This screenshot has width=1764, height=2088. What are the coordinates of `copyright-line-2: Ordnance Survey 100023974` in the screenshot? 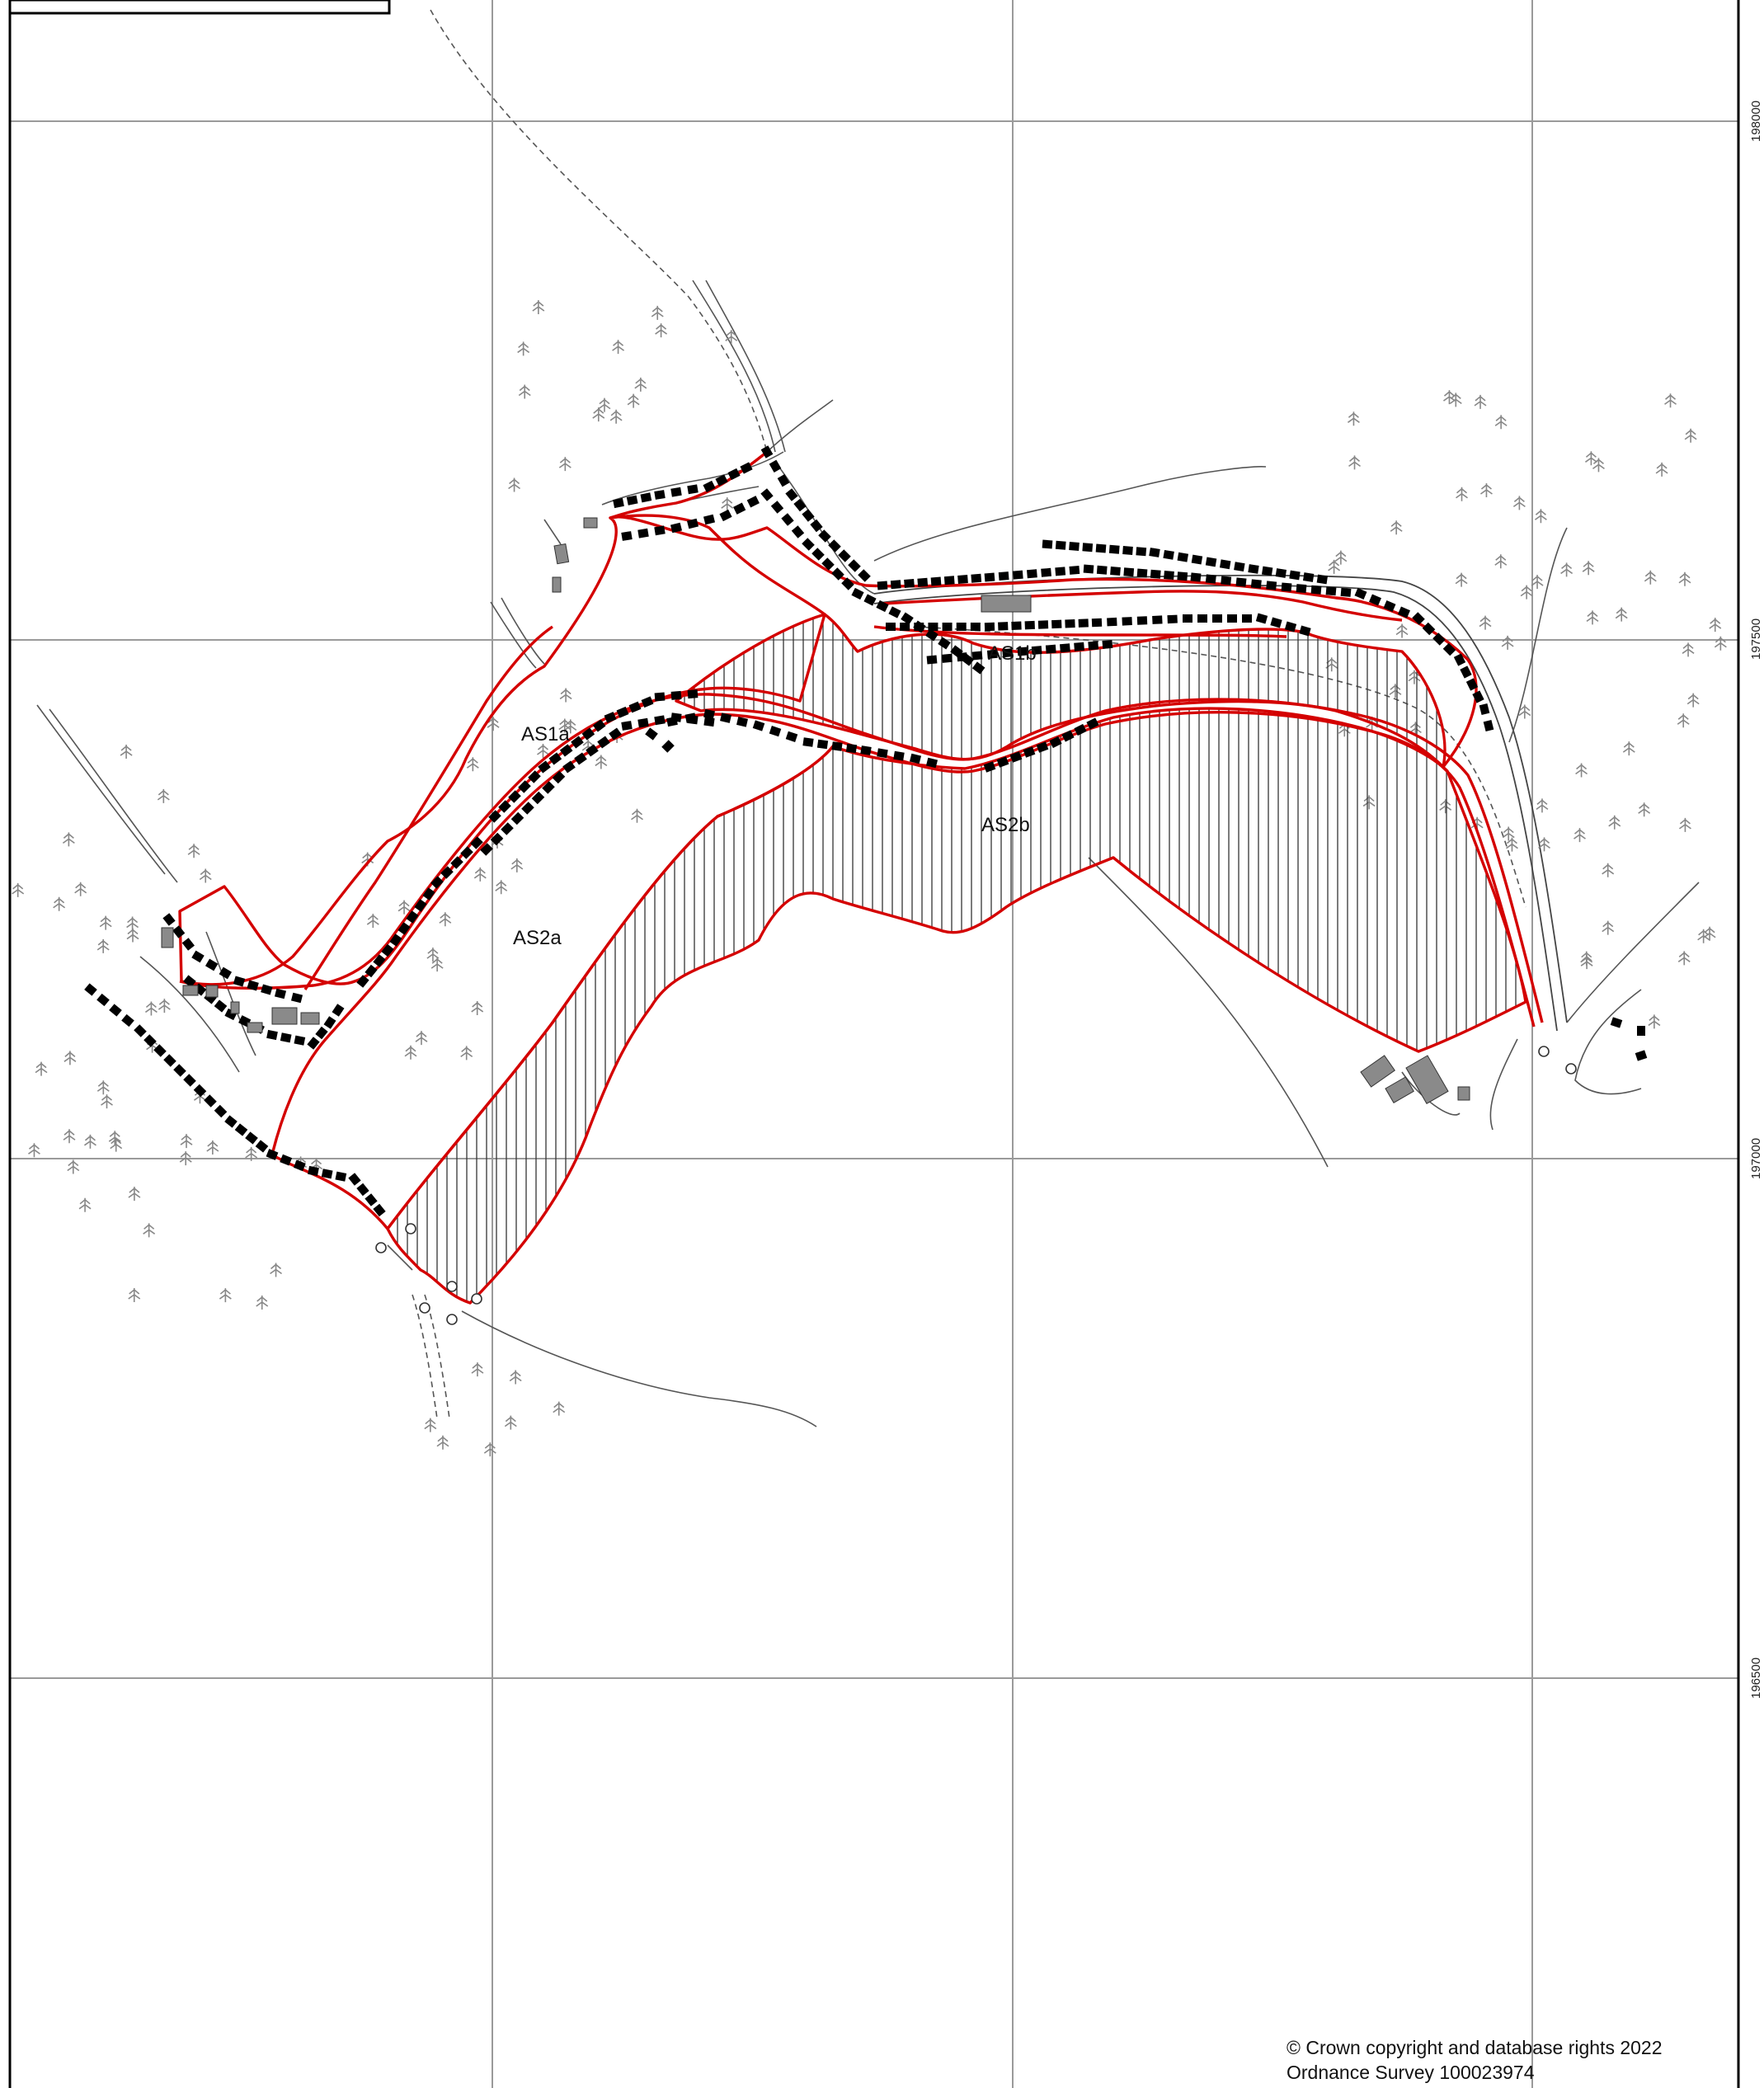 It's located at (1411, 2072).